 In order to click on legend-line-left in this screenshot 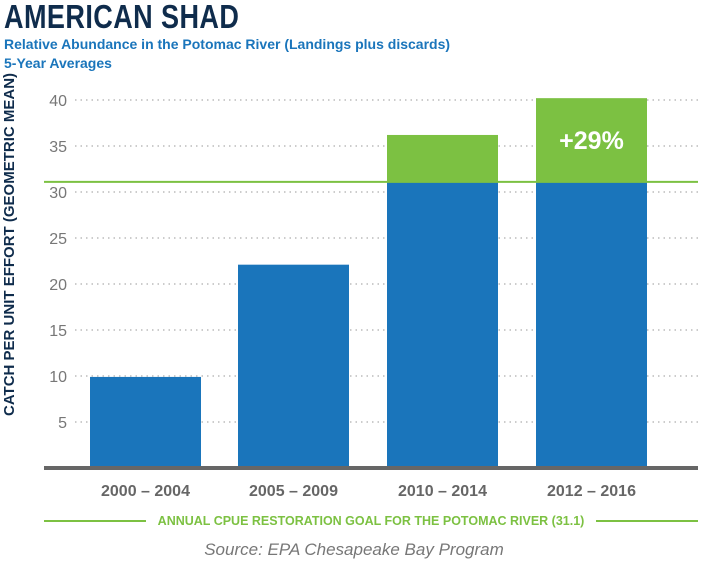, I will do `click(95, 521)`.